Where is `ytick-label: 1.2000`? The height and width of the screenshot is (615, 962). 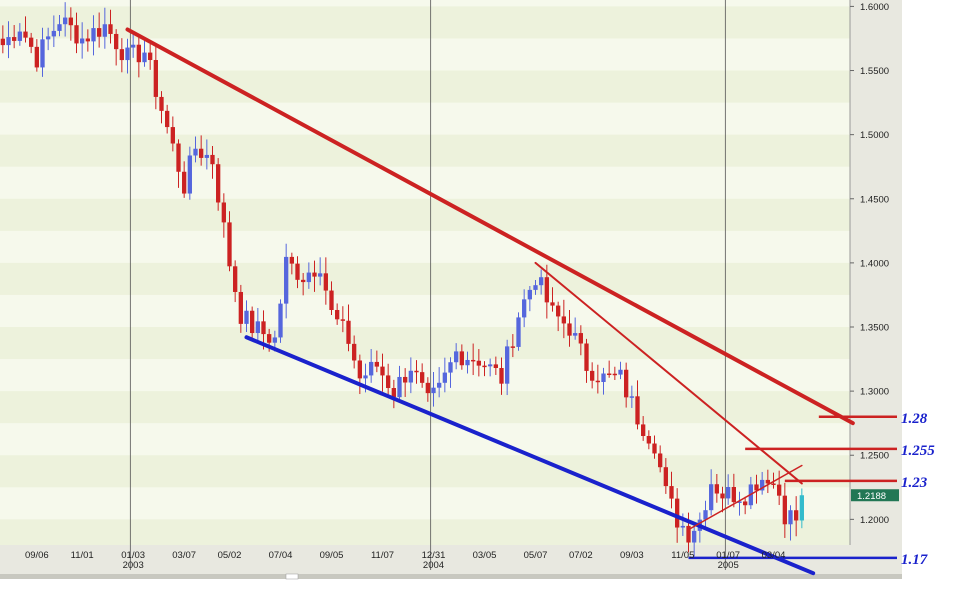
ytick-label: 1.2000 is located at coordinates (874, 520).